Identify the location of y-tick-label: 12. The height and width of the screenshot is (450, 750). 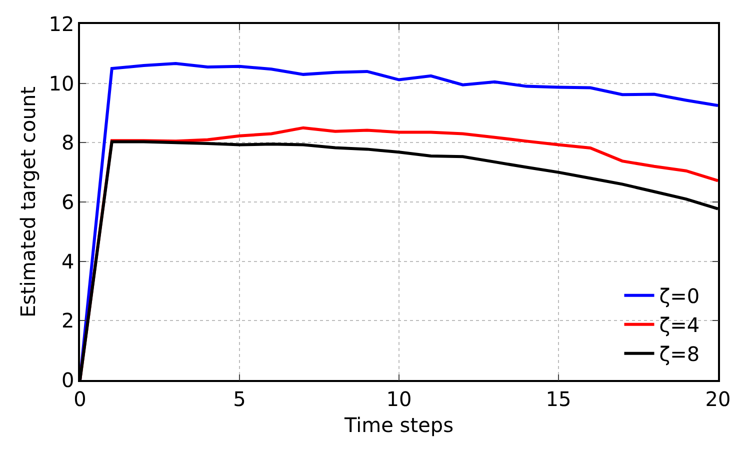
(61, 24).